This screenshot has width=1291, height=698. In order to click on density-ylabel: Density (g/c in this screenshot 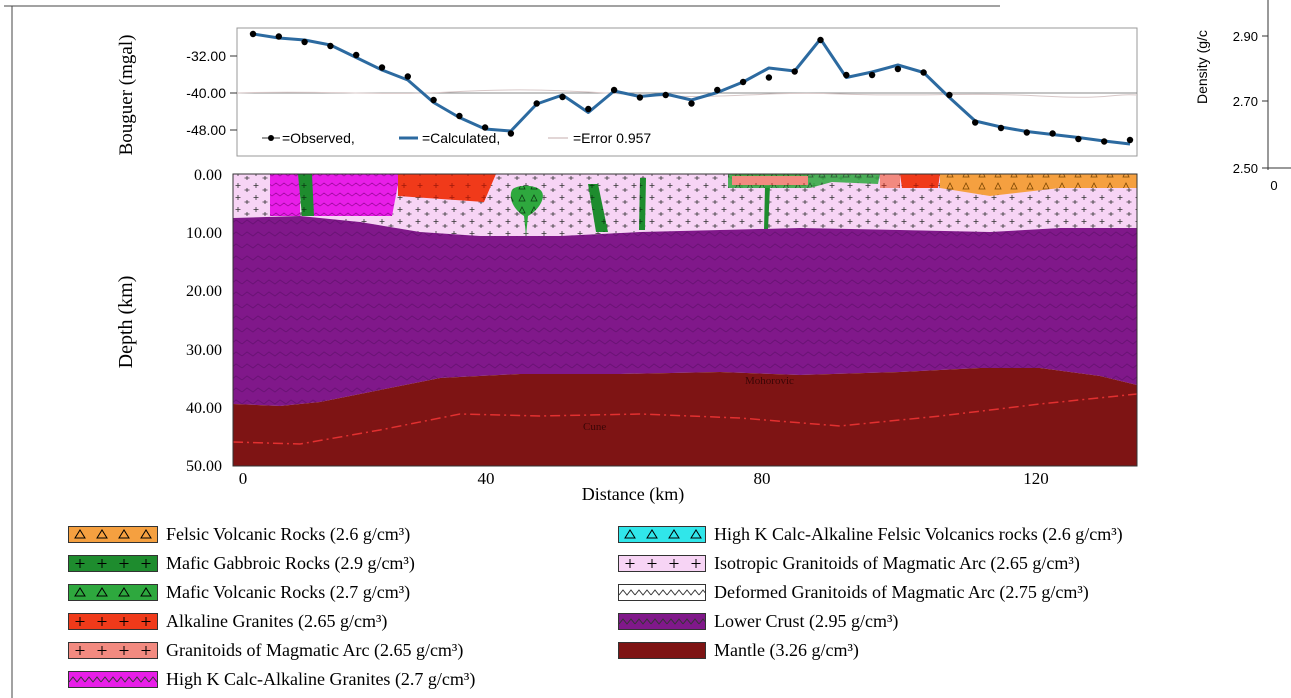, I will do `click(1202, 67)`.